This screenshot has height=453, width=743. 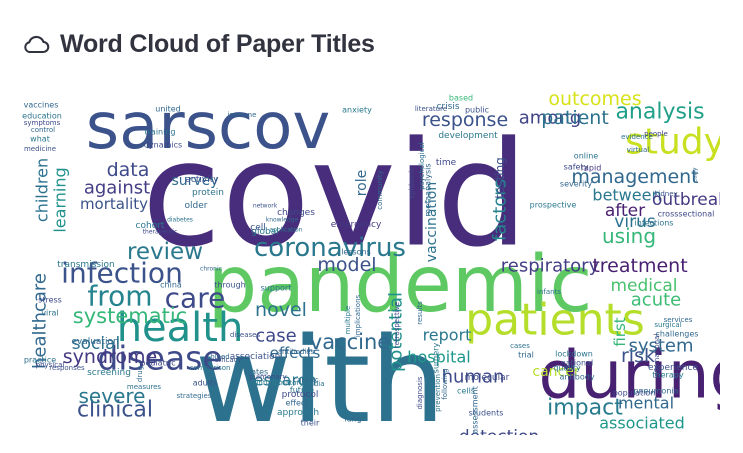 What do you see at coordinates (686, 200) in the screenshot?
I see `cloud-word: outbreak` at bounding box center [686, 200].